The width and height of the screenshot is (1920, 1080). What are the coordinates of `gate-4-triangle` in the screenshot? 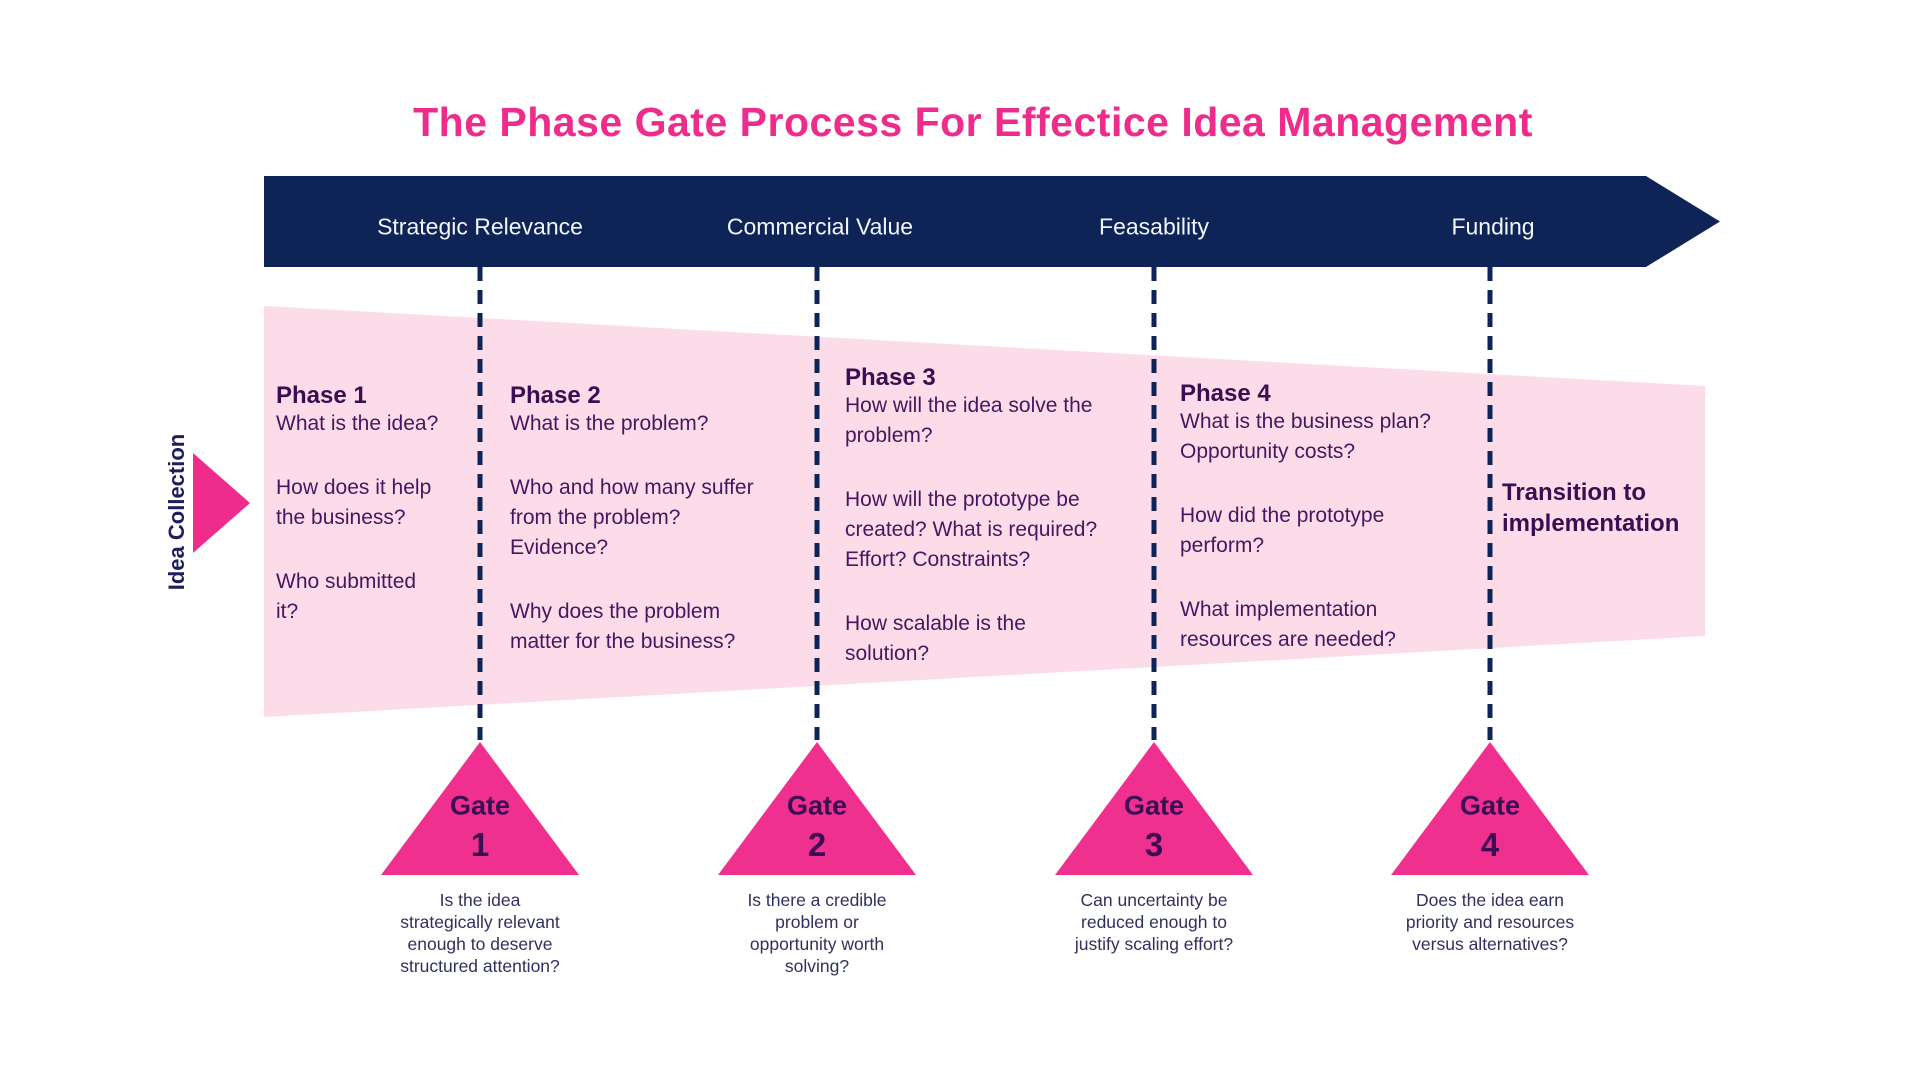 It's located at (1490, 808).